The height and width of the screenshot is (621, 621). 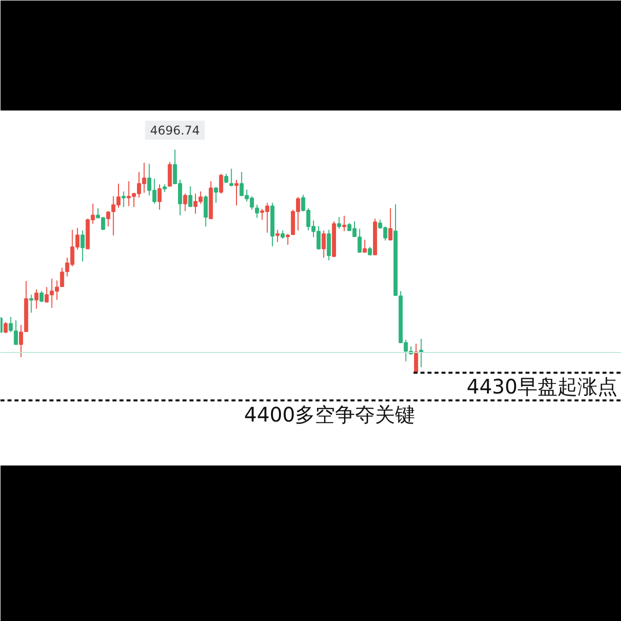 What do you see at coordinates (330, 414) in the screenshot?
I see `ref-line-label: 4400多空争夺关键` at bounding box center [330, 414].